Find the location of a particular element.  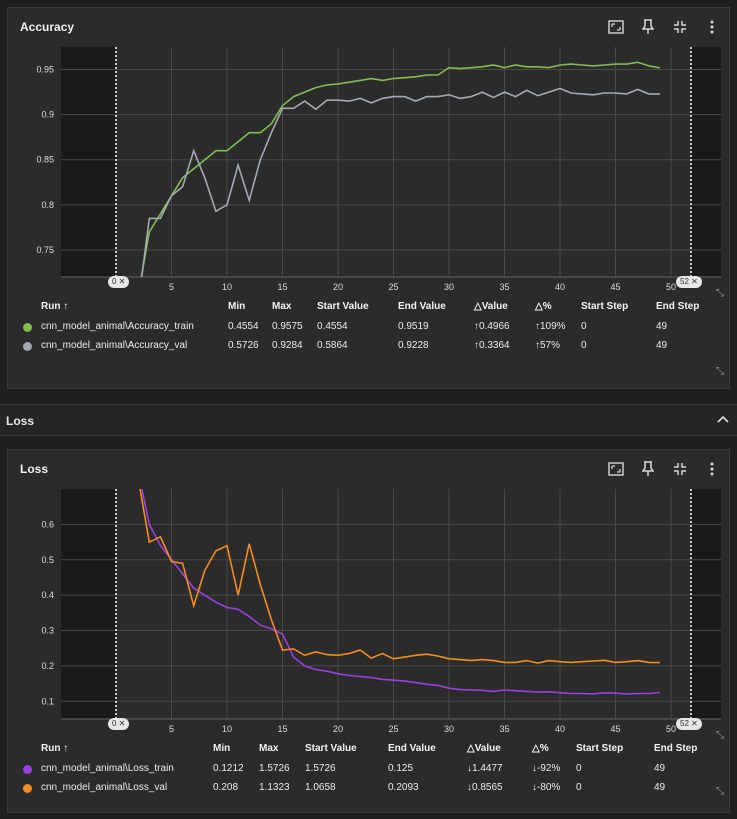

shaded-region-left is located at coordinates (88, 162).